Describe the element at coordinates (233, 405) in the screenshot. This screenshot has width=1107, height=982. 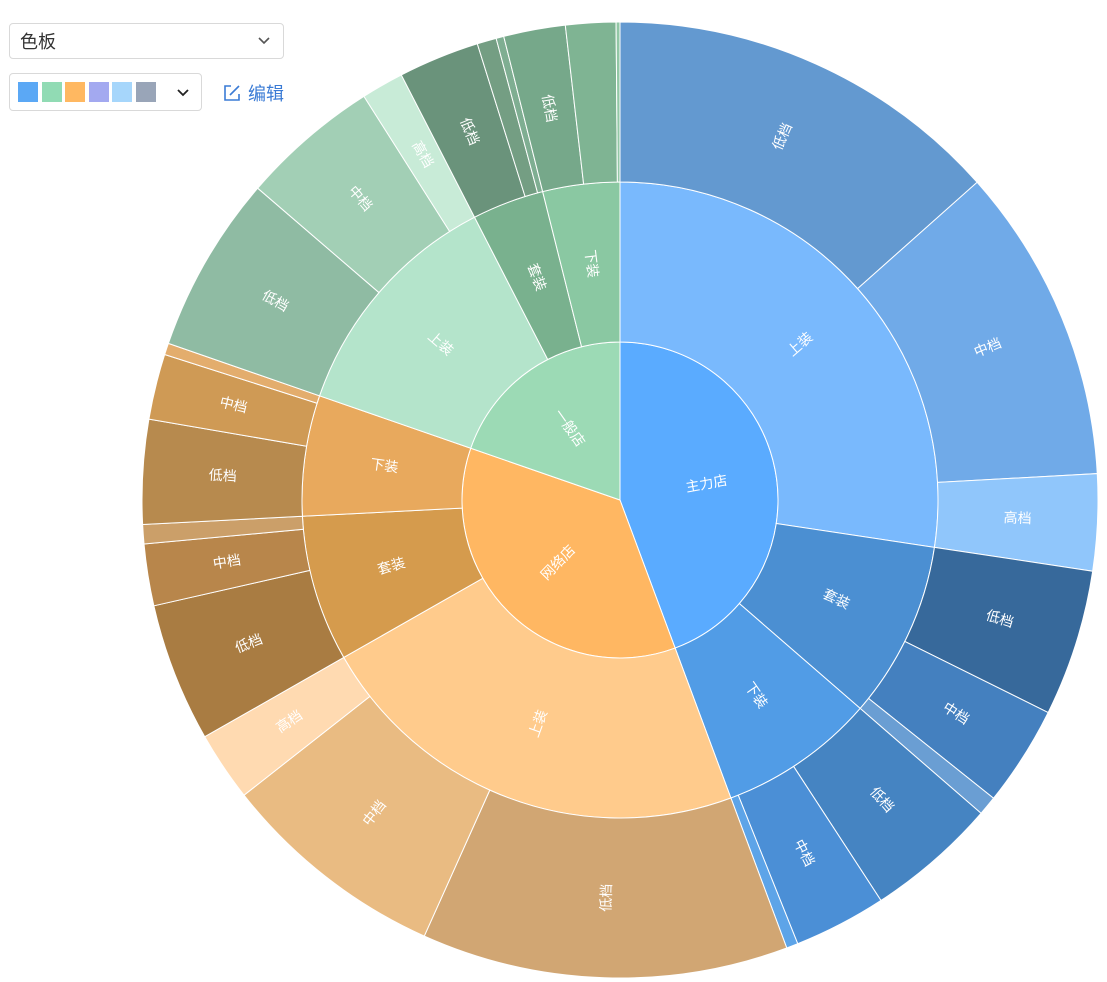
I see `sunburst-label-1-2-1: 中档` at that location.